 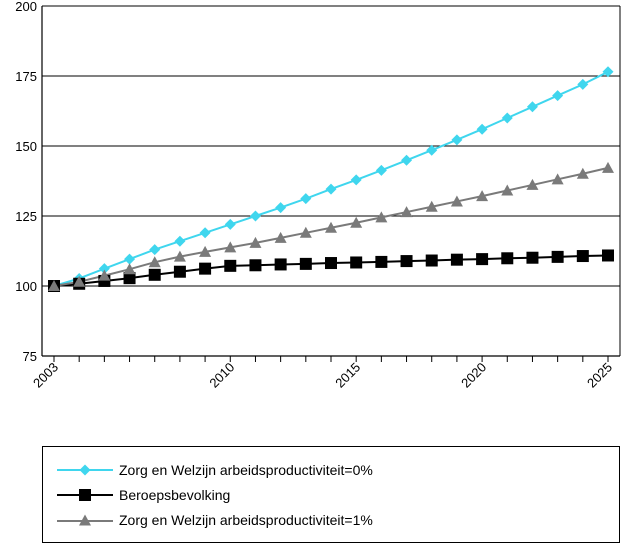 What do you see at coordinates (432, 150) in the screenshot?
I see `data-point-s0-2018` at bounding box center [432, 150].